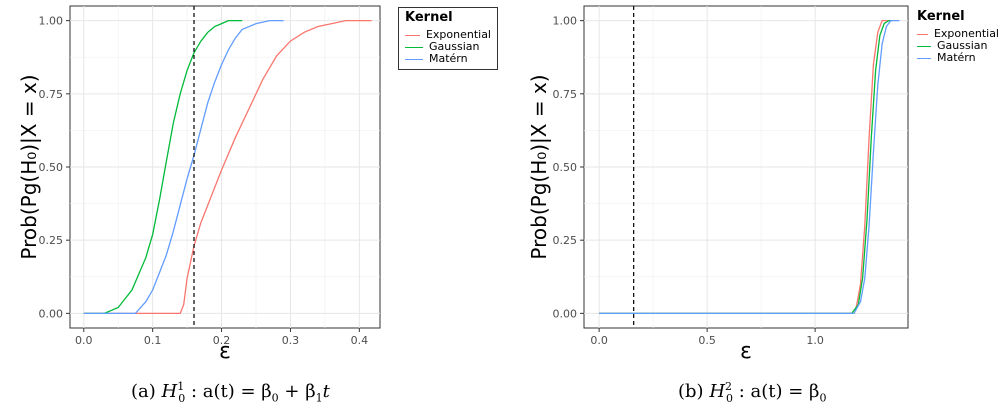 This screenshot has height=413, width=1005. What do you see at coordinates (222, 340) in the screenshot?
I see `x-tick-label: 0.2` at bounding box center [222, 340].